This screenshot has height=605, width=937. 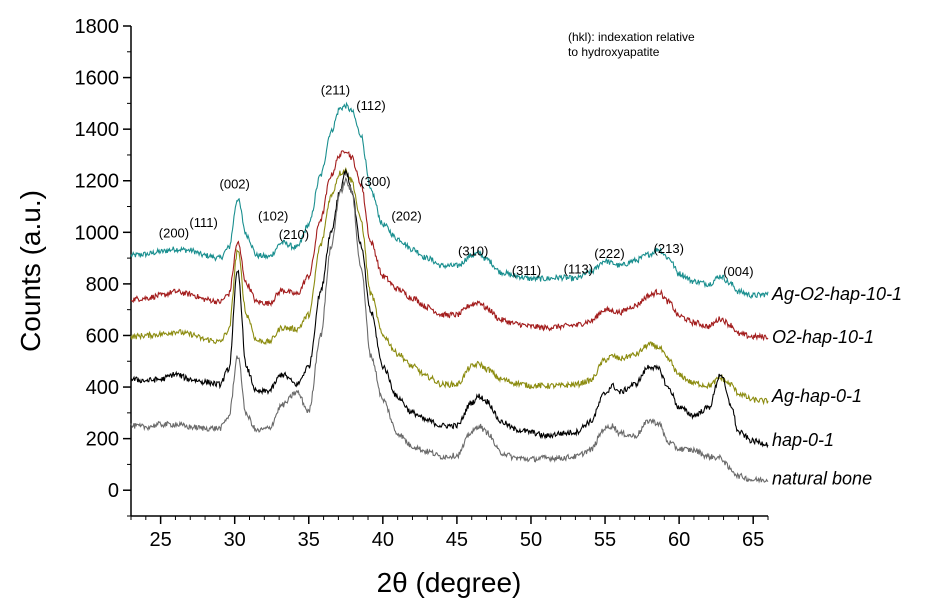 I want to click on y-tick-label: 1000, so click(x=97, y=233).